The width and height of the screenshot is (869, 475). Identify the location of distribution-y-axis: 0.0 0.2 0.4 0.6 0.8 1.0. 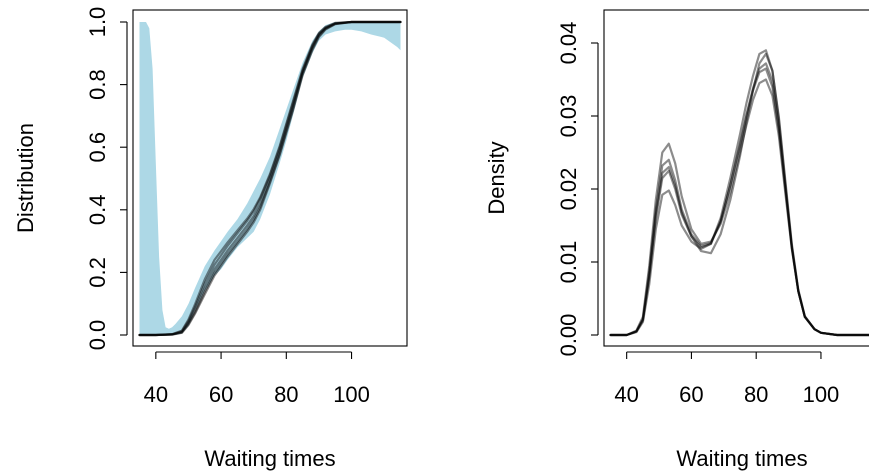
(106, 179).